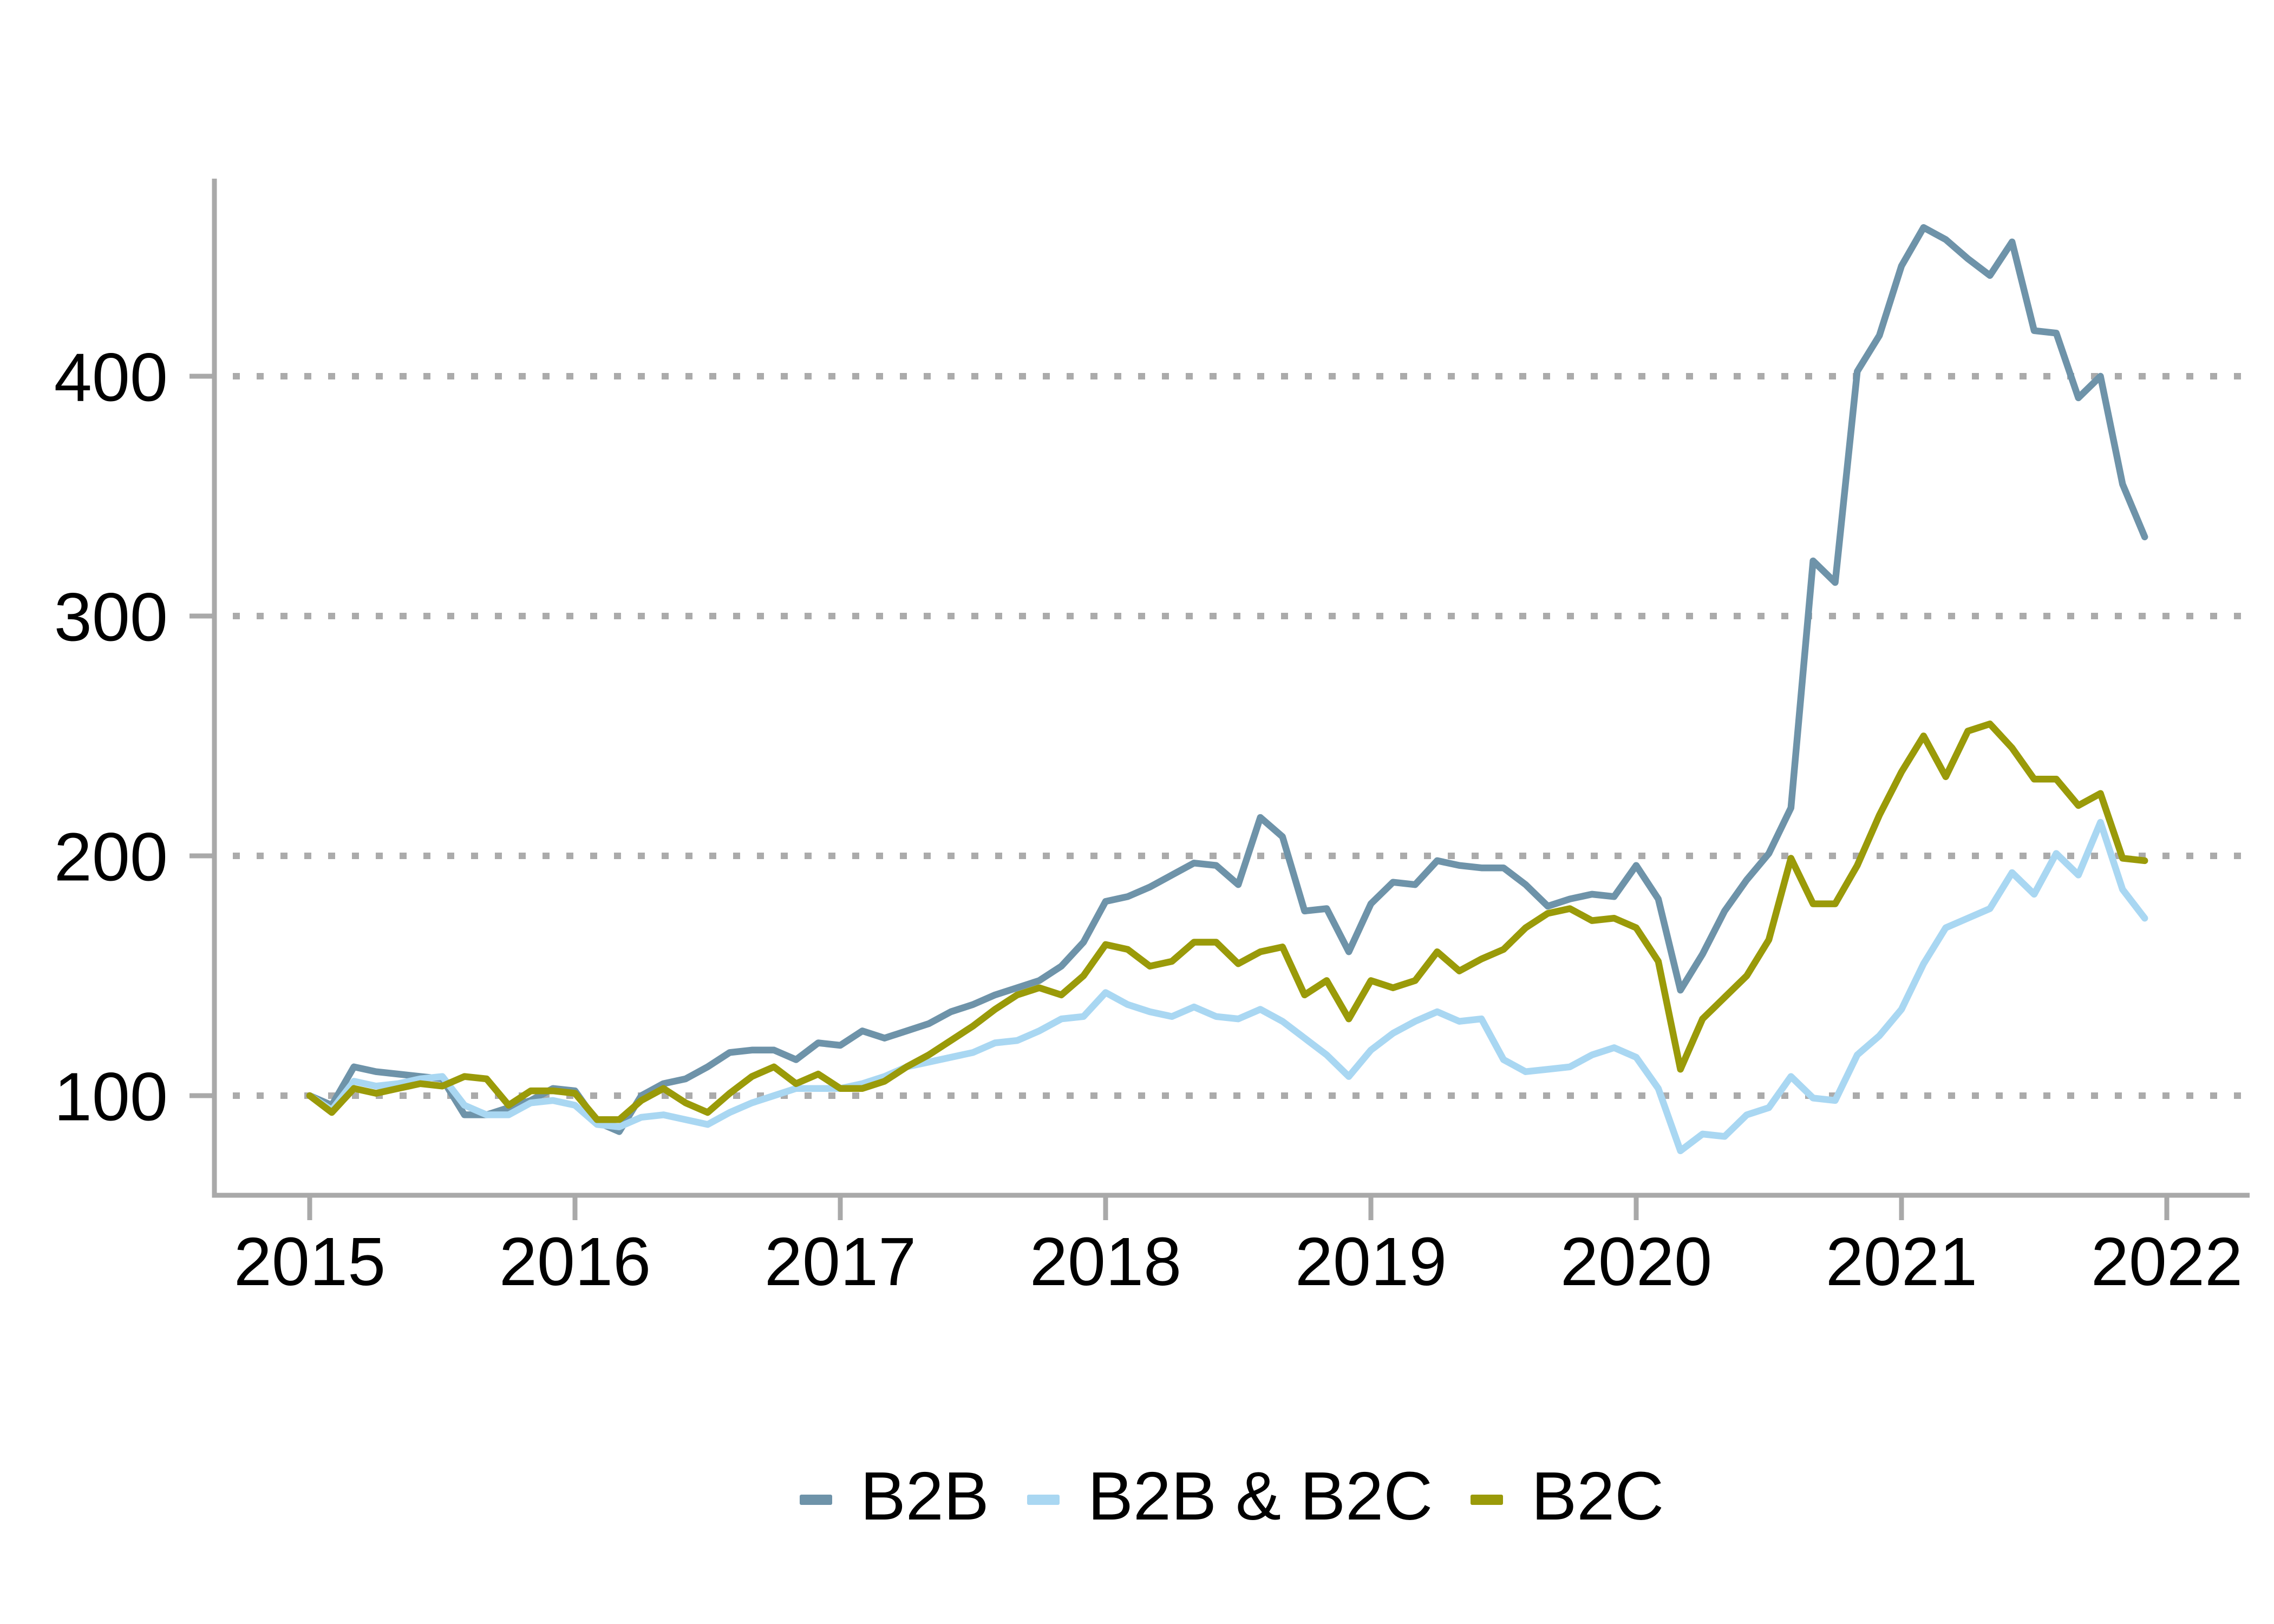  Describe the element at coordinates (310, 1262) in the screenshot. I see `x-tick-label-2015: 2015` at that location.